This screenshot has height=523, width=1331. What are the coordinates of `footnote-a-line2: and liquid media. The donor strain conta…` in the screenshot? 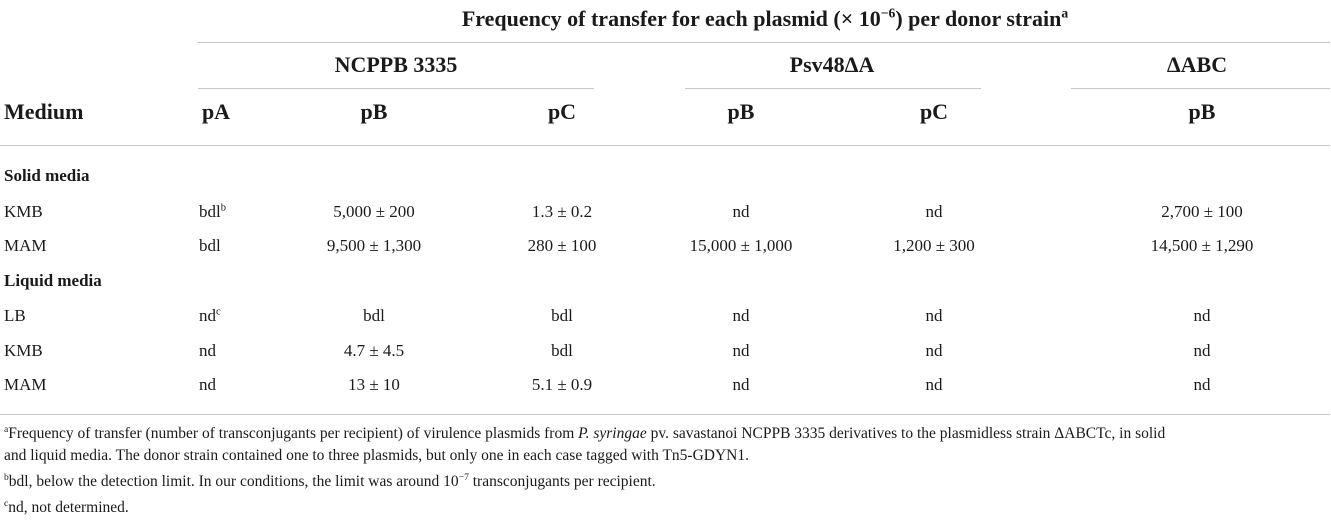 It's located at (376, 455).